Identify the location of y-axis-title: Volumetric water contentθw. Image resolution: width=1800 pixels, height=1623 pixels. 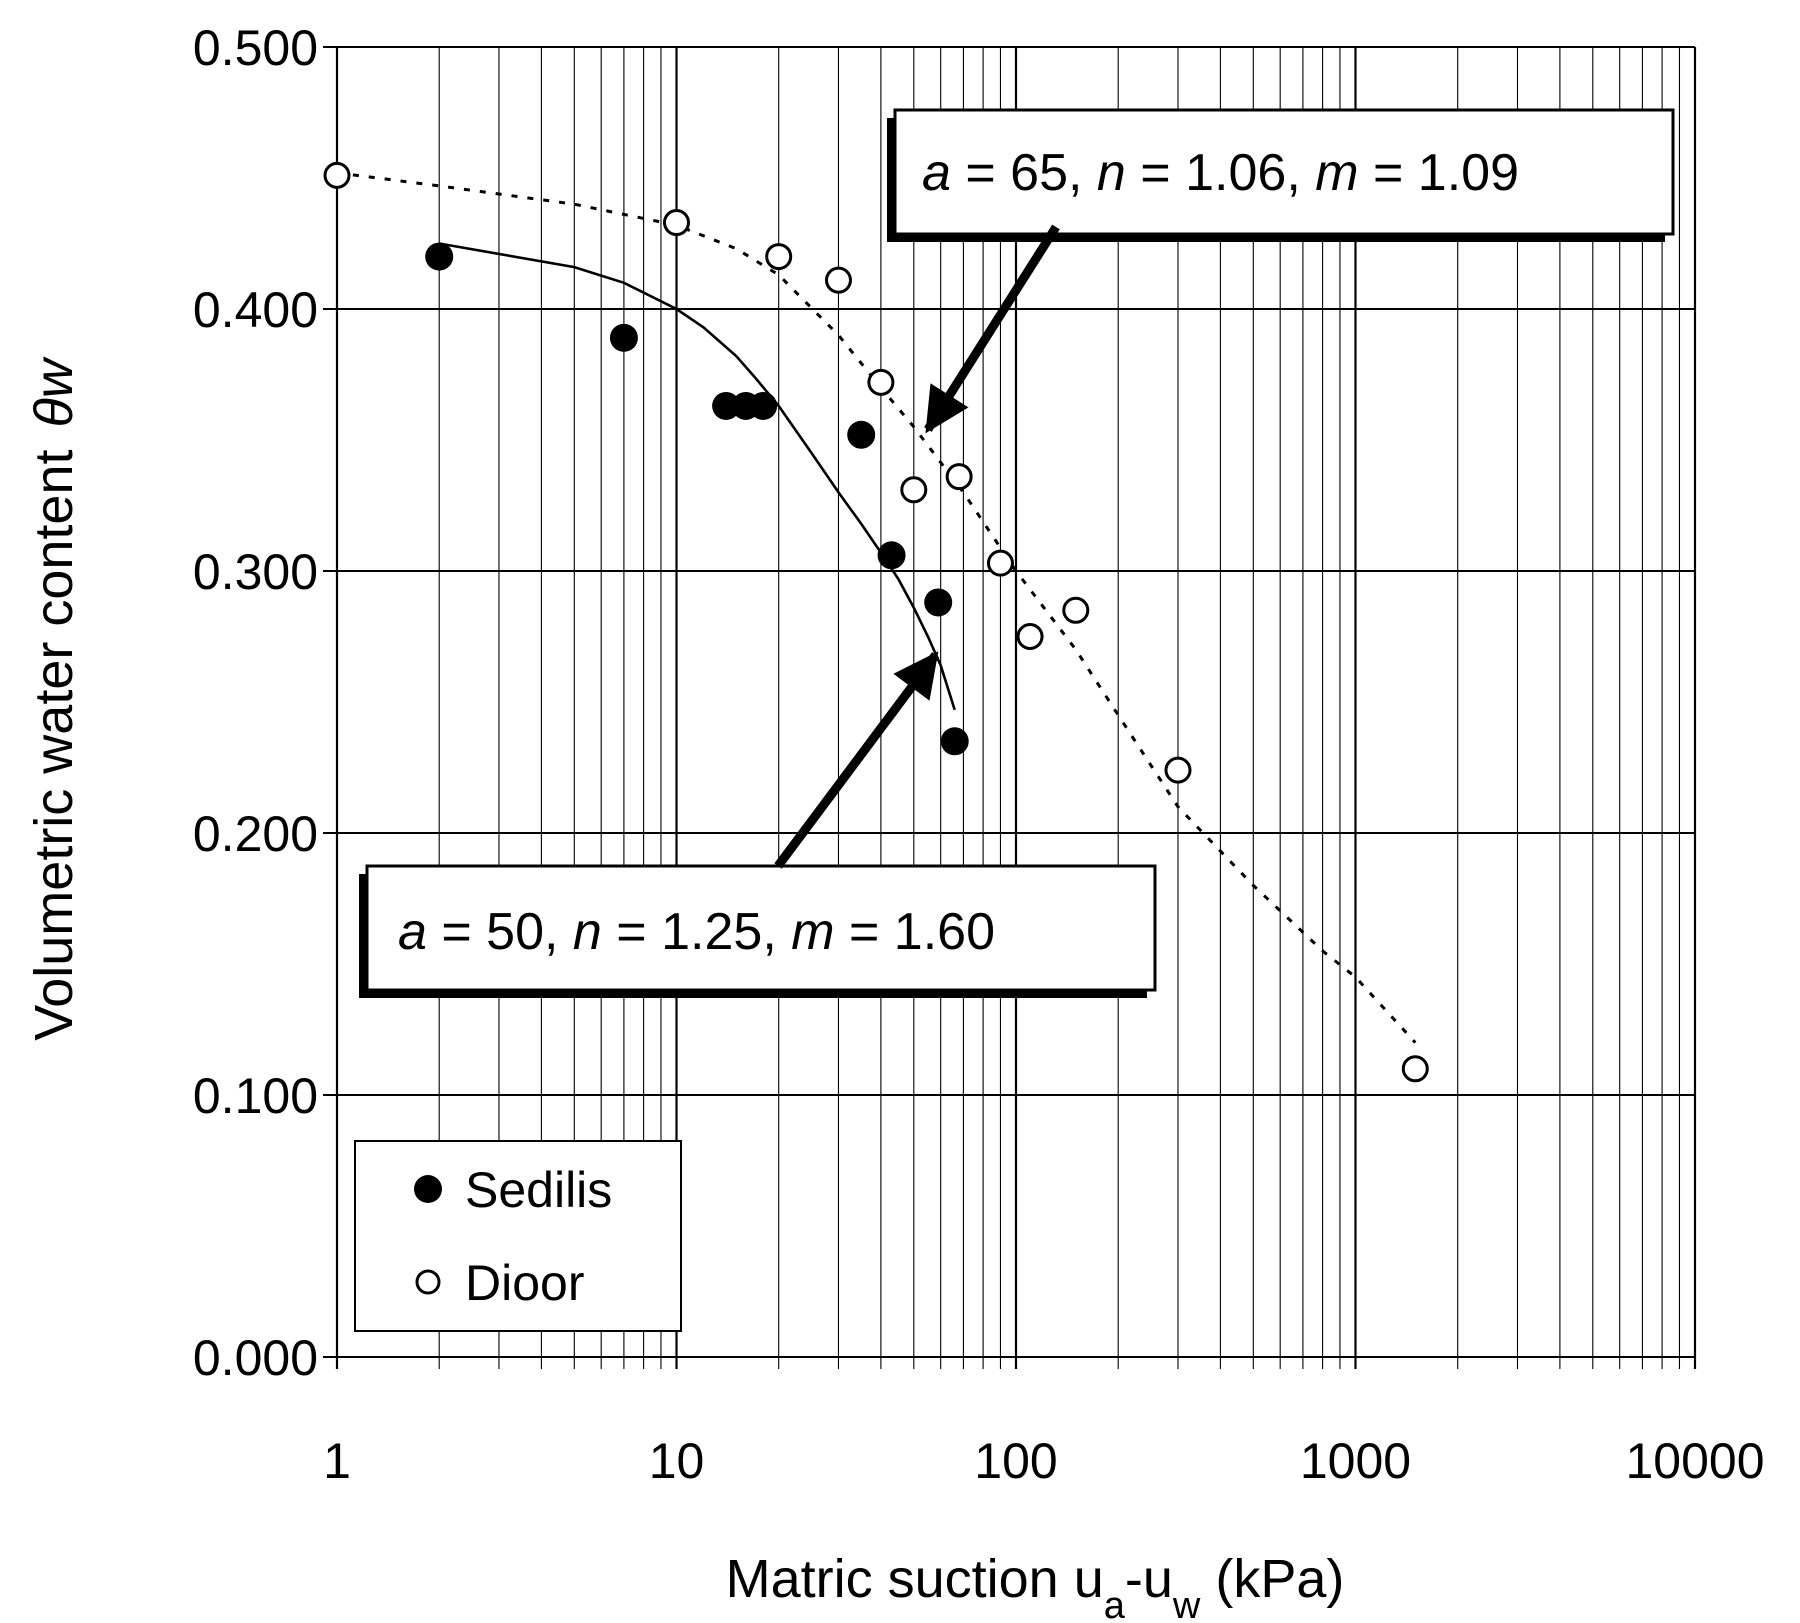
(54, 698).